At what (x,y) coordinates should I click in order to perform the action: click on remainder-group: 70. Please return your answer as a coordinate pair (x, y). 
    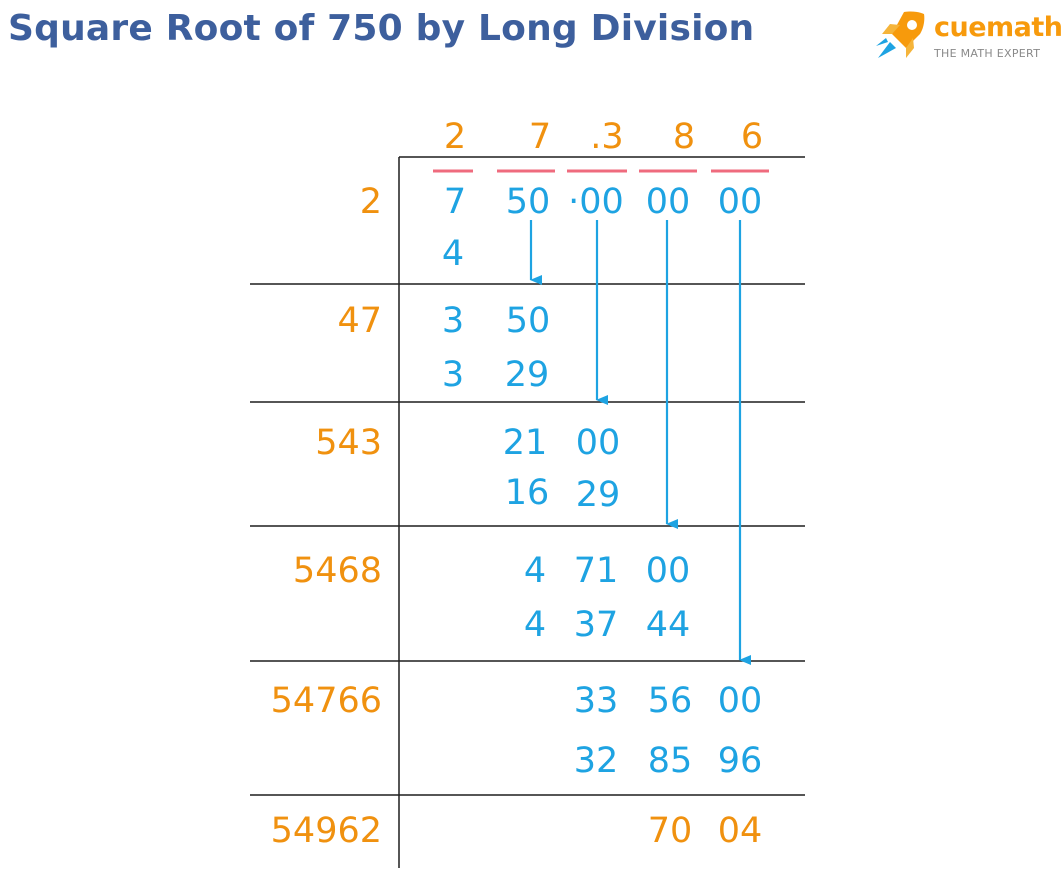
    Looking at the image, I should click on (670, 831).